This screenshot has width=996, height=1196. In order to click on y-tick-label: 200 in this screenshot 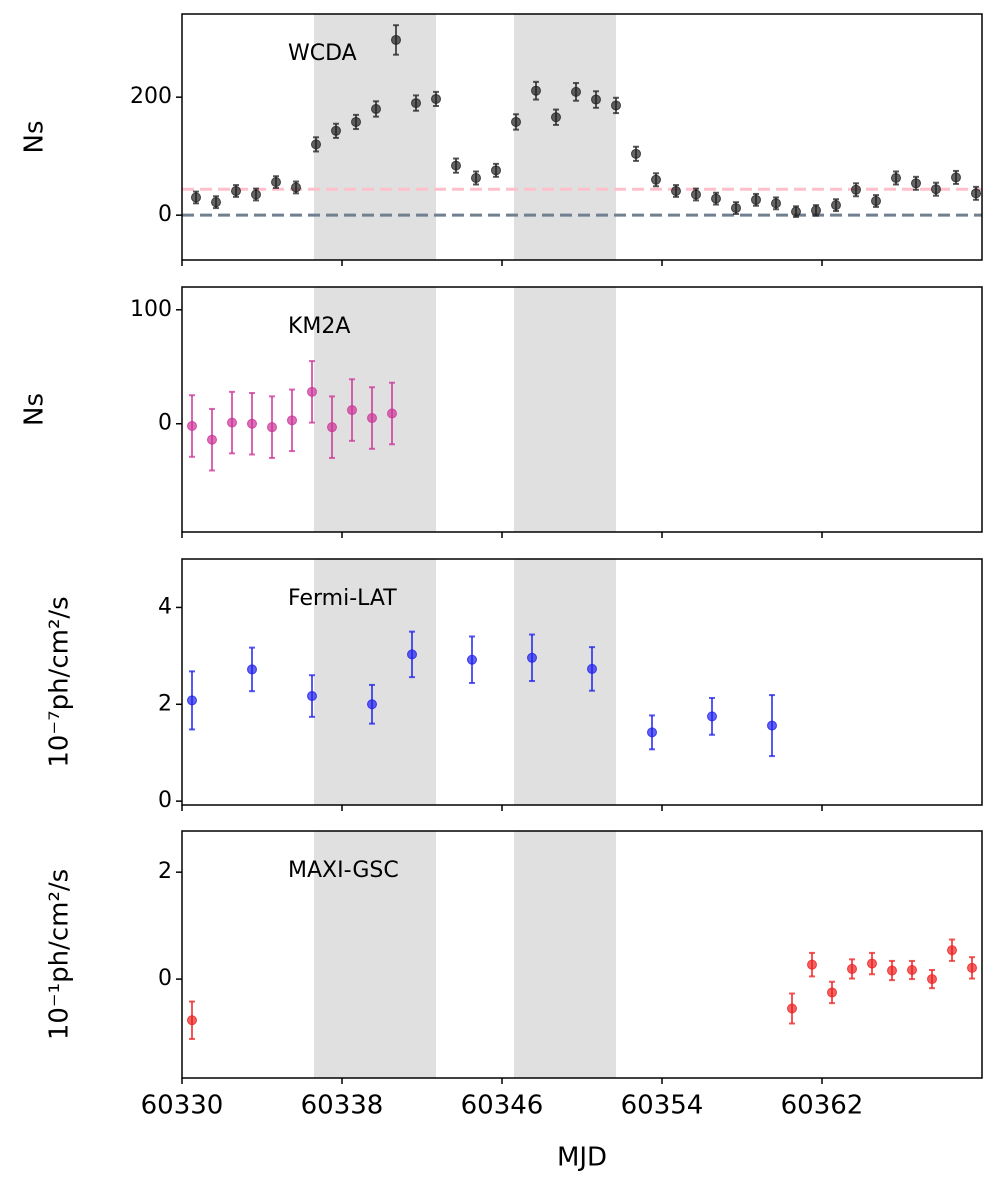, I will do `click(151, 96)`.